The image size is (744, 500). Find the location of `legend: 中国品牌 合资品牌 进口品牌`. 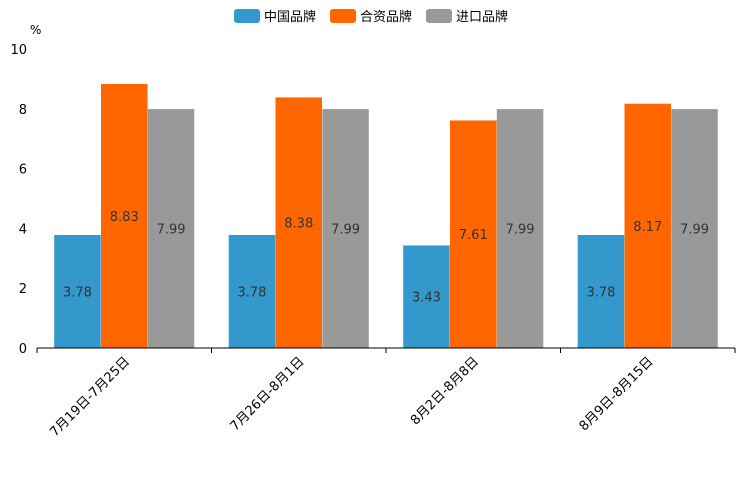

legend: 中国品牌 合资品牌 进口品牌 is located at coordinates (371, 17).